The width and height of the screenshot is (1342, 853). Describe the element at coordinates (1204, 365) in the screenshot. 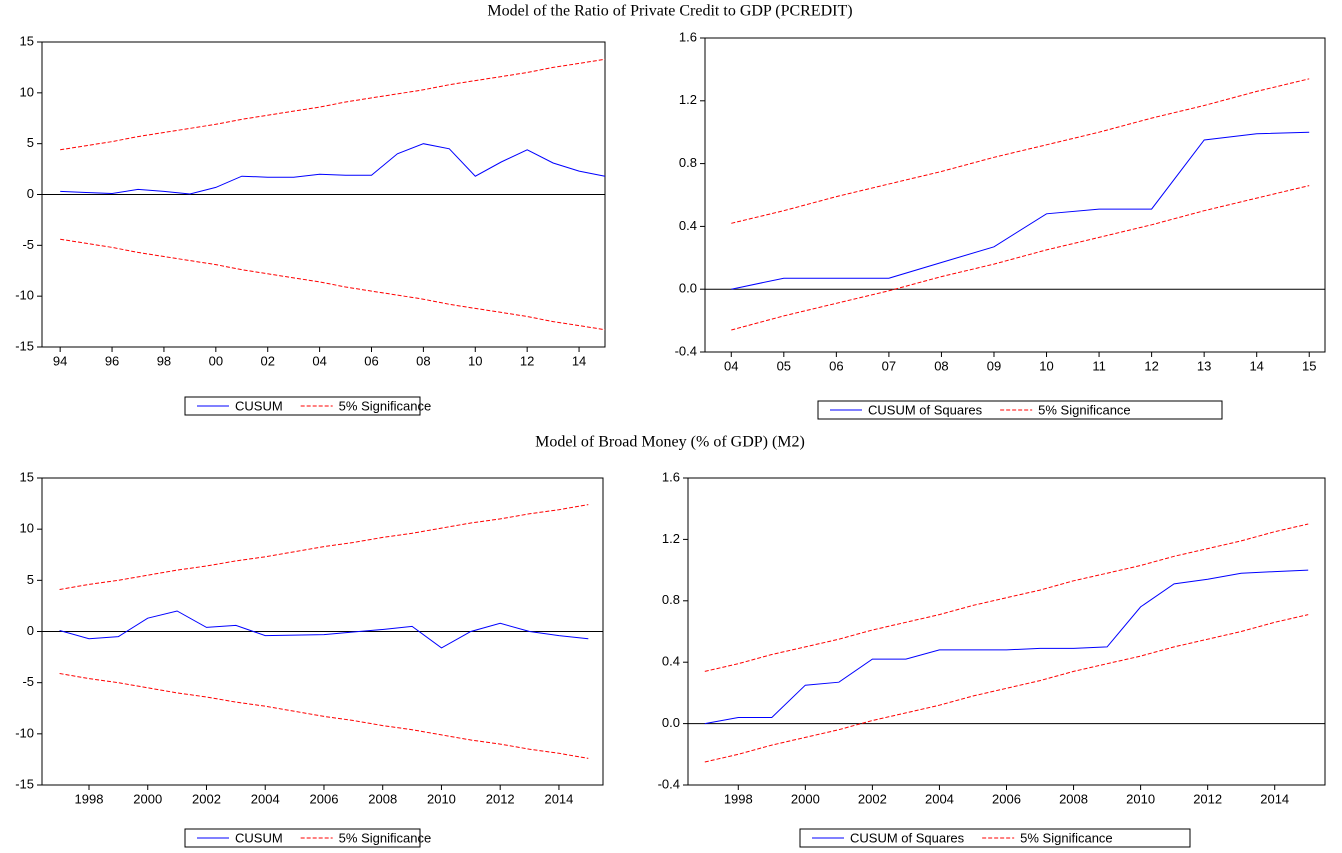

I see `x-tick-label: 13` at that location.